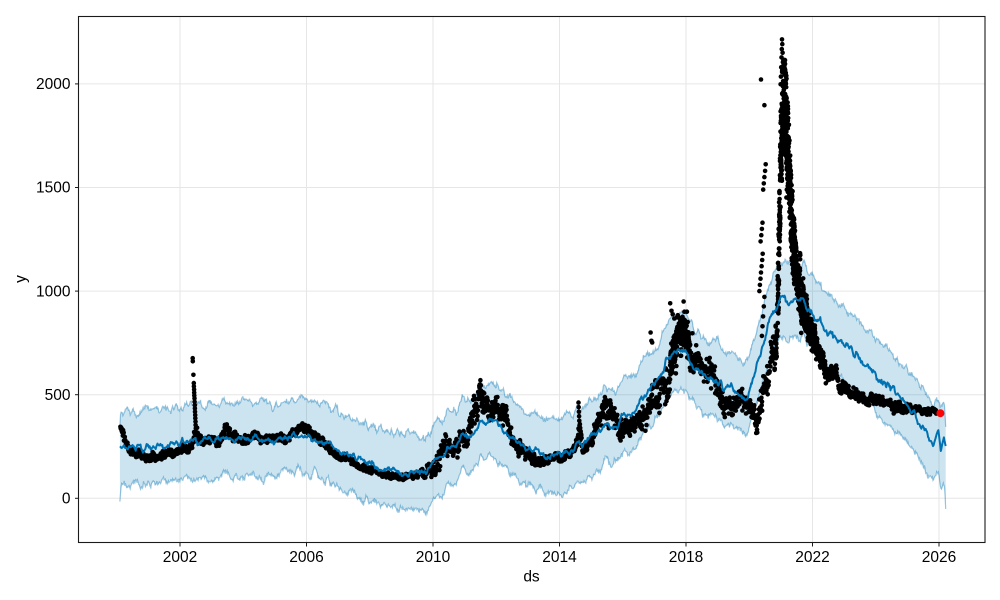 Image resolution: width=1000 pixels, height=600 pixels. Describe the element at coordinates (939, 557) in the screenshot. I see `svg-text: 2026` at that location.